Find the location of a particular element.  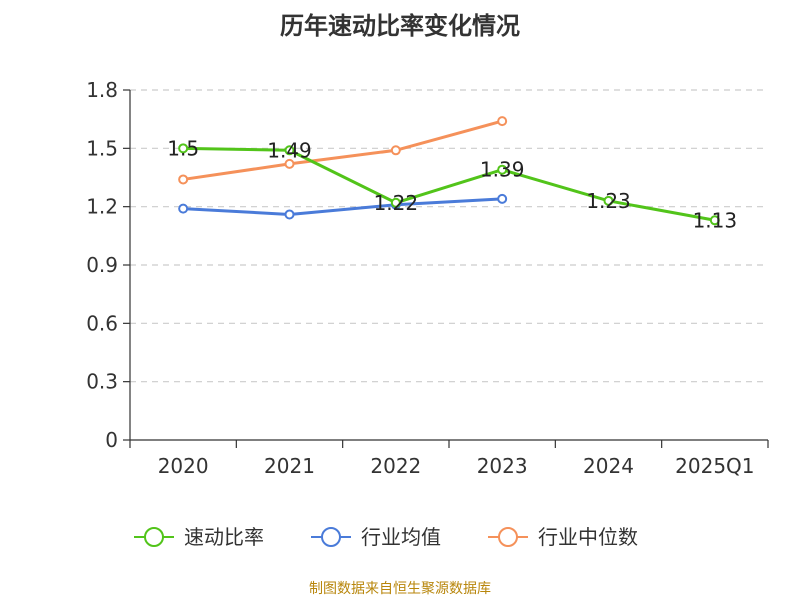

y-tick-label: 1.2 is located at coordinates (102, 207).